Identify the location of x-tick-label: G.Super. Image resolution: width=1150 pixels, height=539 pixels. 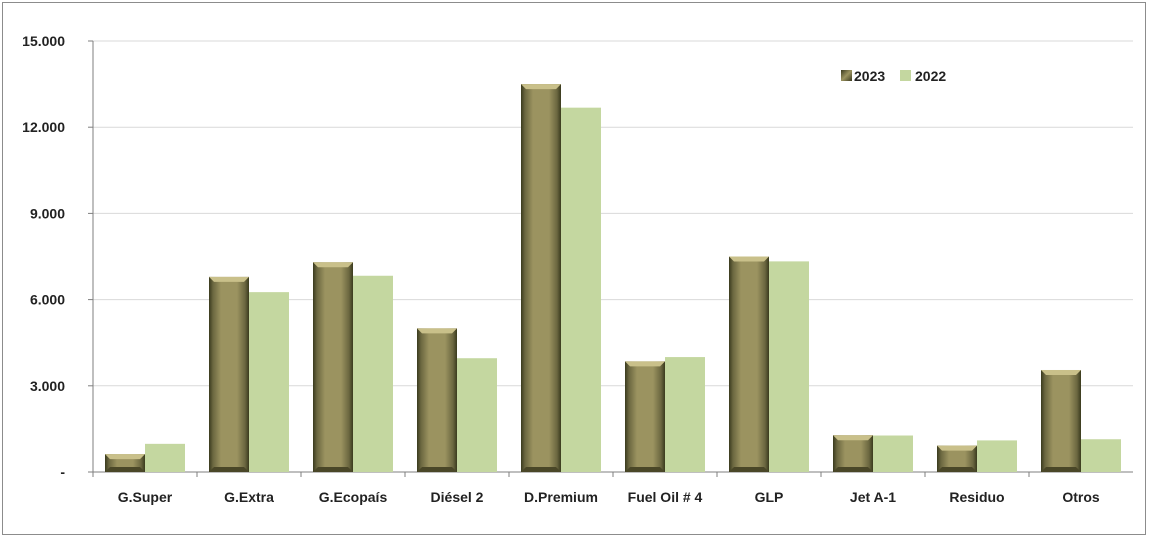
(145, 497).